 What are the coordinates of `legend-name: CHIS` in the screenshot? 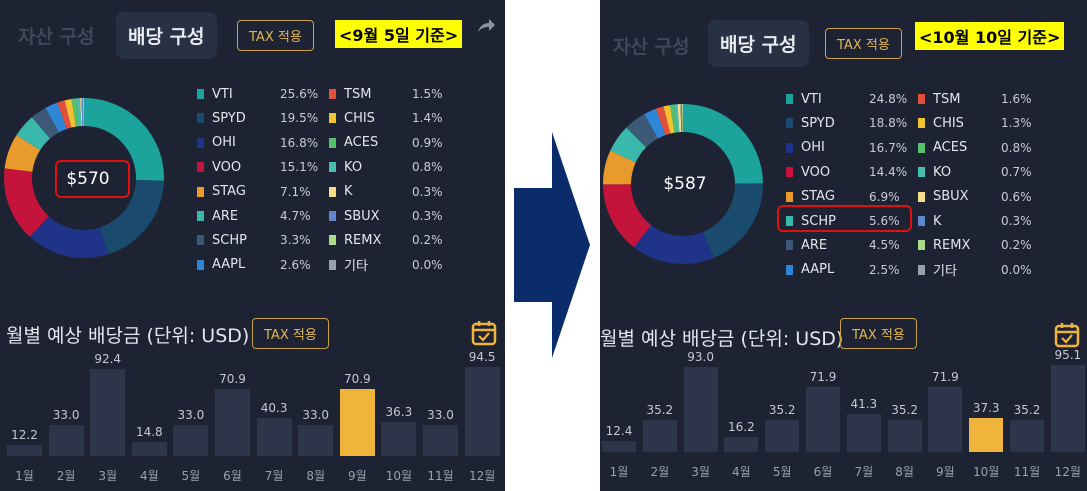 It's located at (359, 118).